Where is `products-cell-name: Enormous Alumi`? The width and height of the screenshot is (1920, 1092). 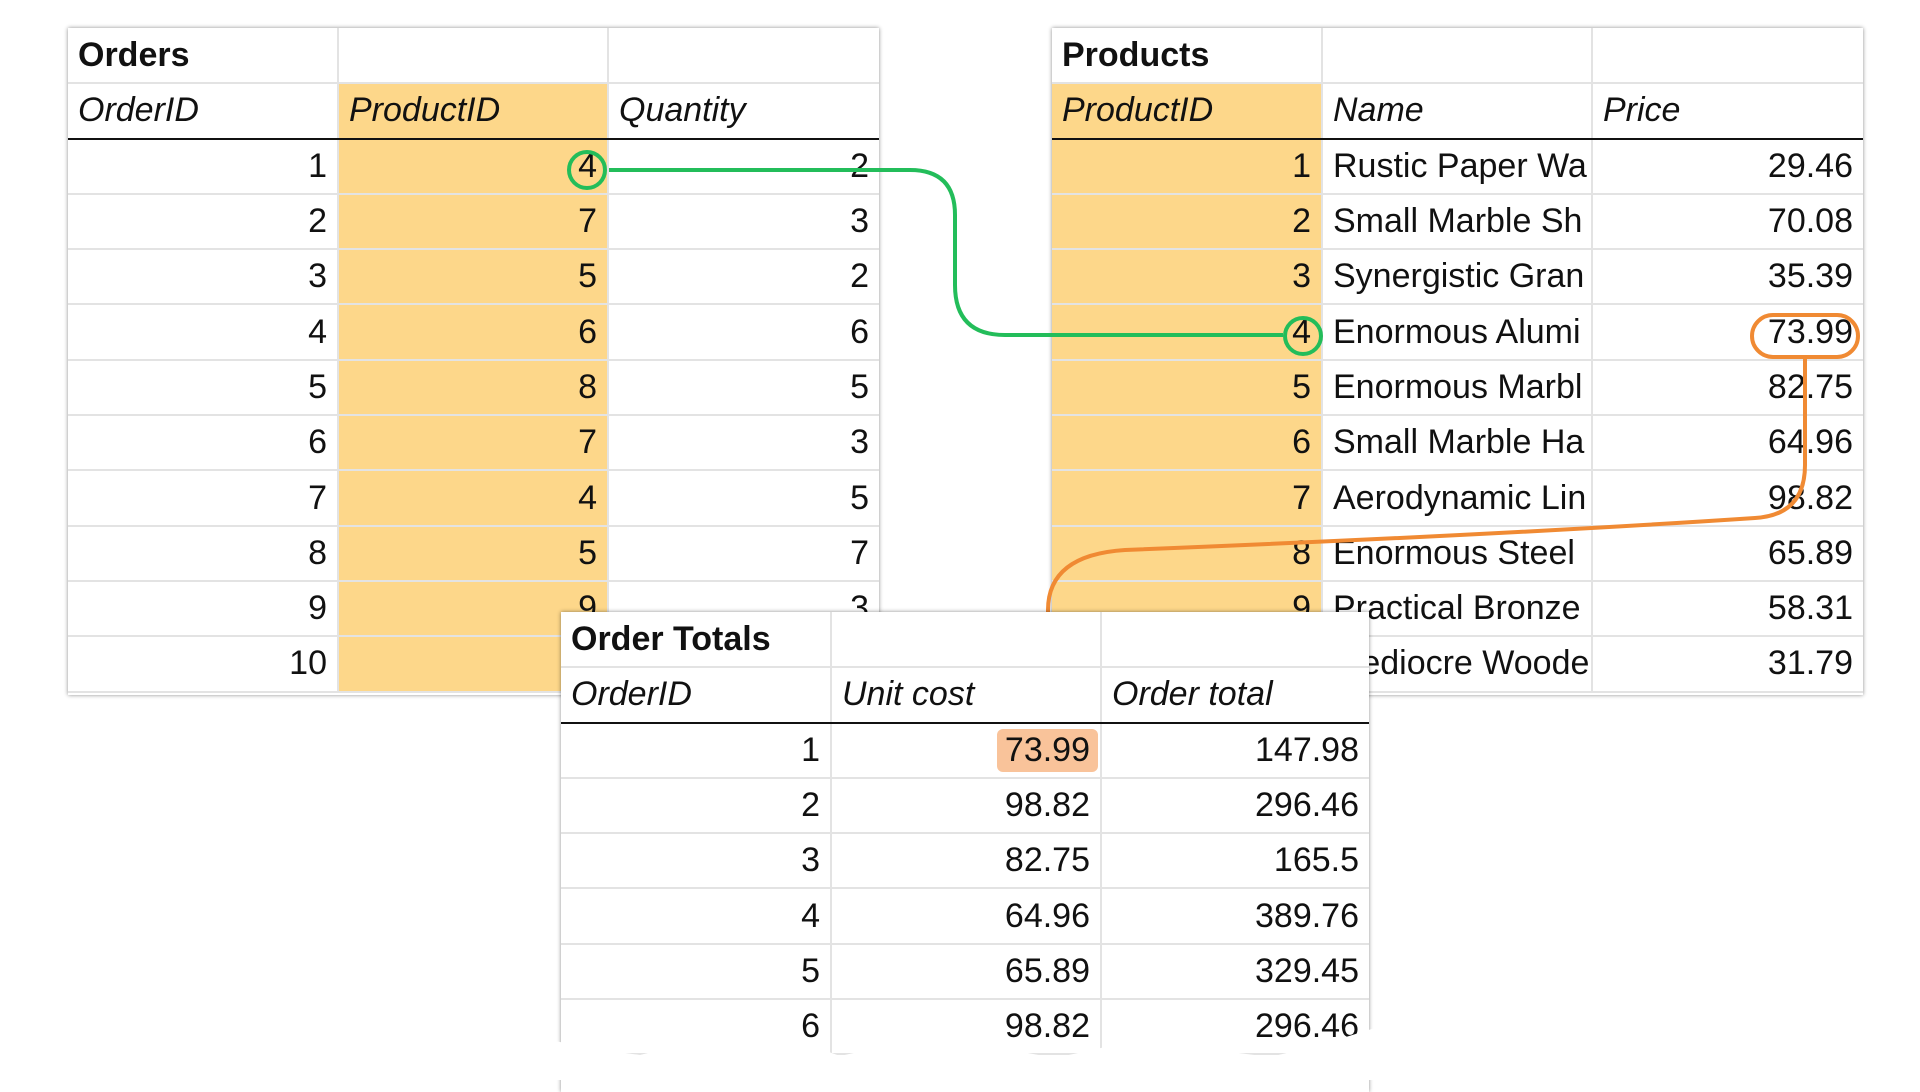 products-cell-name: Enormous Alumi is located at coordinates (1457, 332).